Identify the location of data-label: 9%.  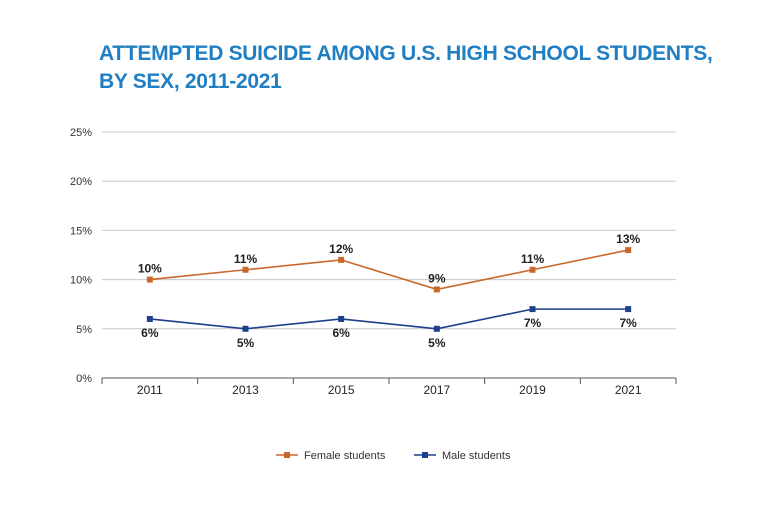
(437, 278).